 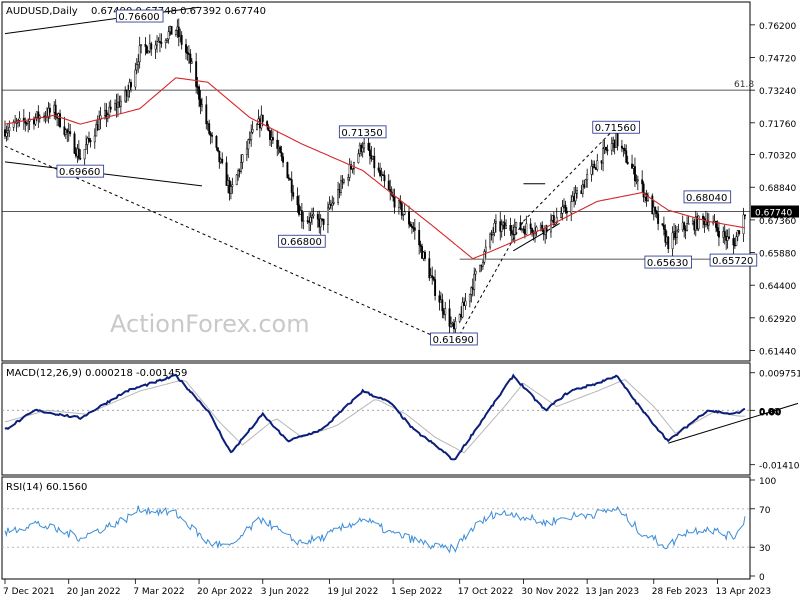 I want to click on x-tick-label: 20 Apr 2022, so click(x=225, y=592).